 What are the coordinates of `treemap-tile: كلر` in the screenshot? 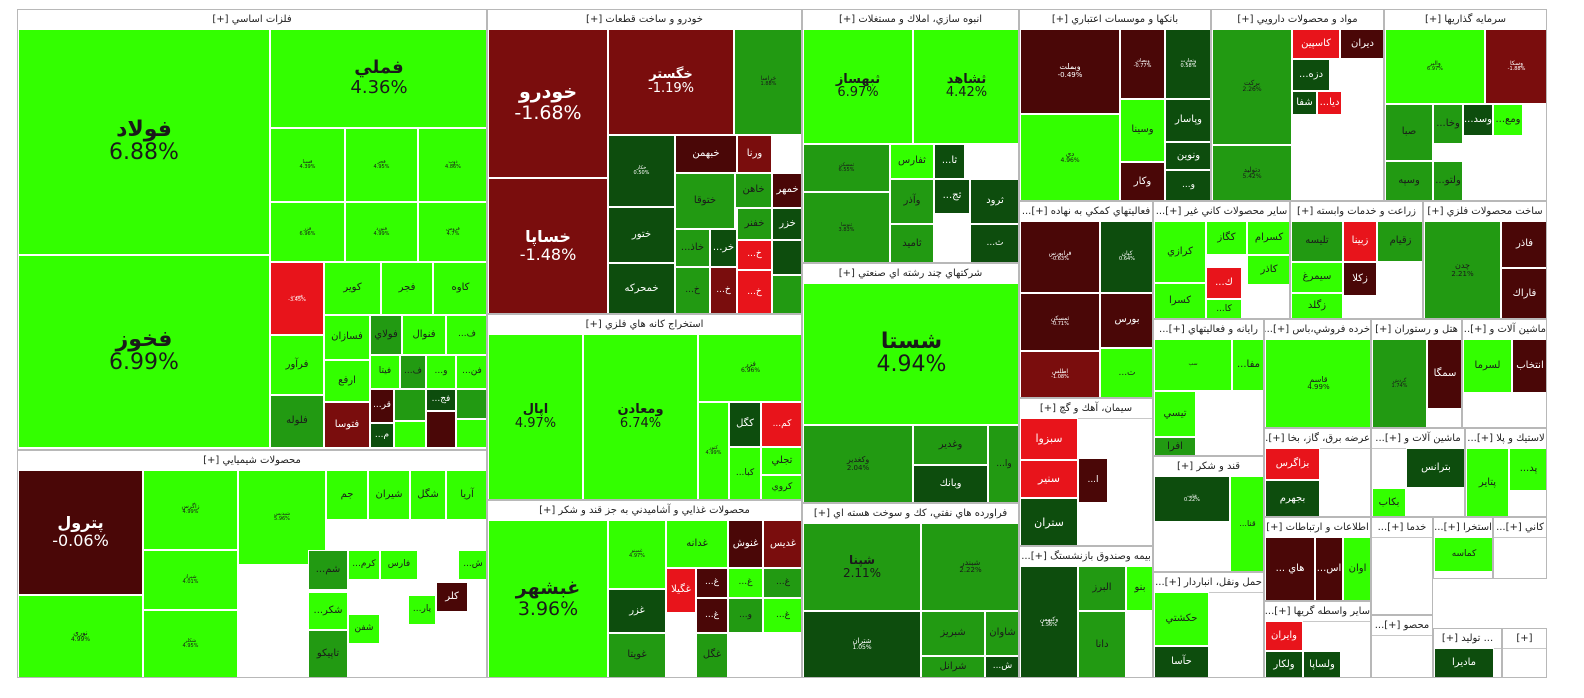 It's located at (452, 597).